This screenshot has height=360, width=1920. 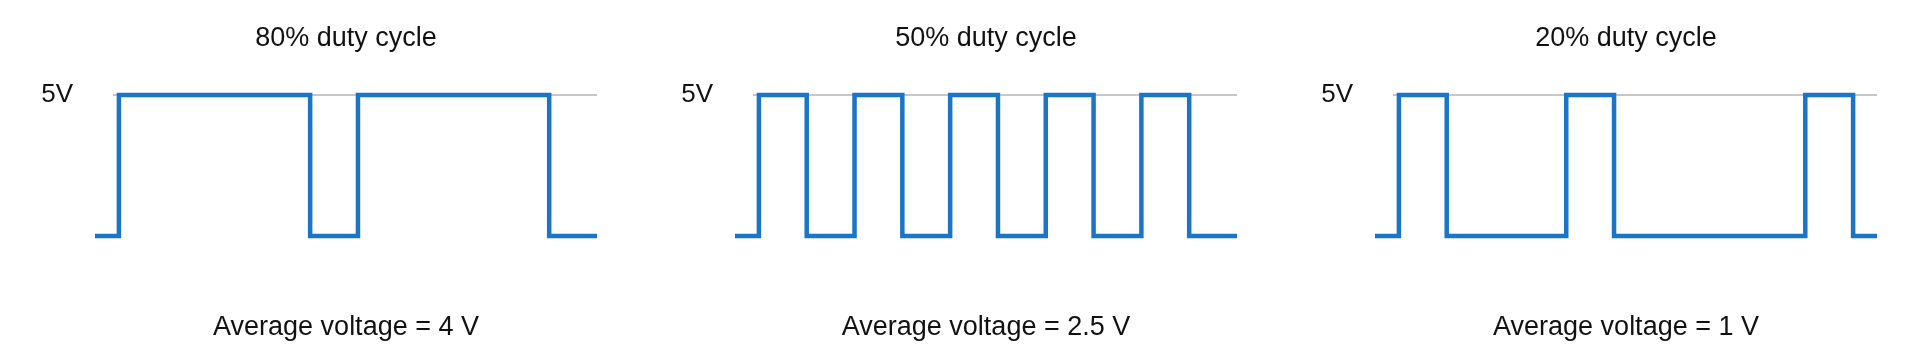 What do you see at coordinates (1626, 37) in the screenshot?
I see `chart-title: 20% duty cycle` at bounding box center [1626, 37].